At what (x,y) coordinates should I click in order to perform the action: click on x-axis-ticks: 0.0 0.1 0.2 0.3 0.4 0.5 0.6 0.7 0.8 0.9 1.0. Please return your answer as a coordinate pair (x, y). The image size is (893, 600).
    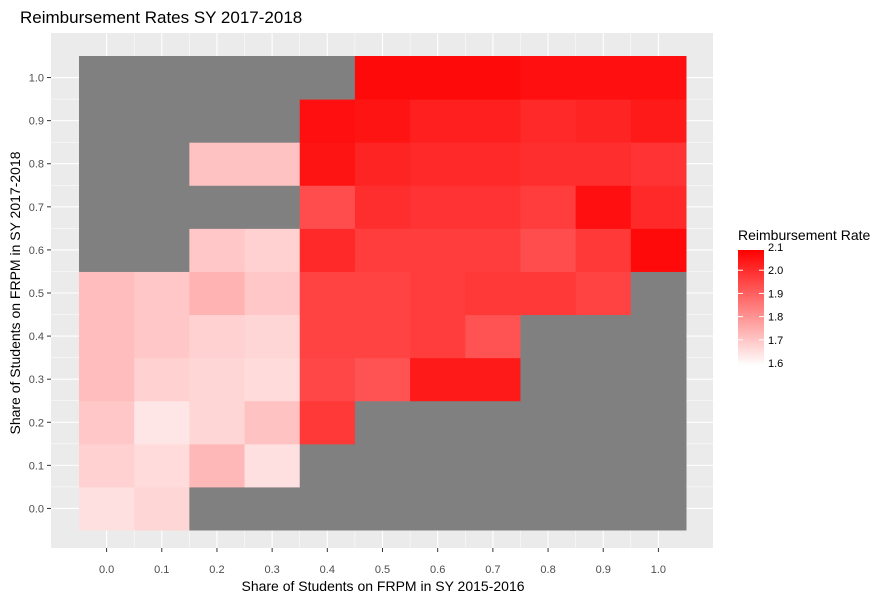
    Looking at the image, I should click on (382, 562).